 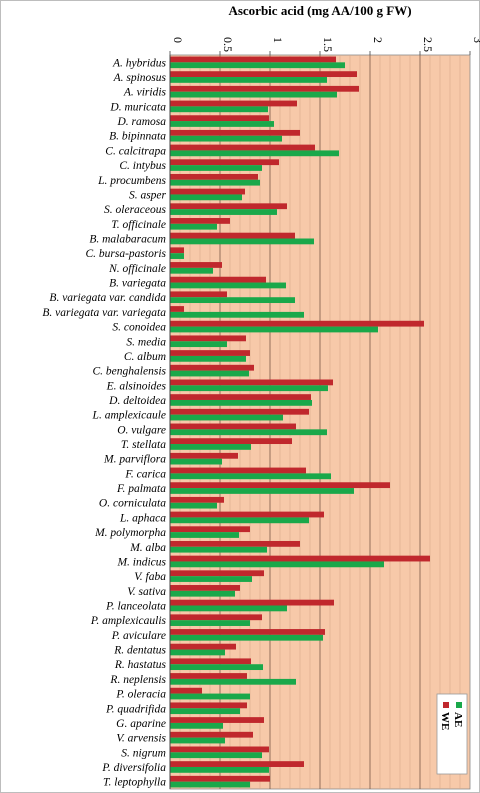 I want to click on category-label: A. hybridus, so click(x=139, y=63).